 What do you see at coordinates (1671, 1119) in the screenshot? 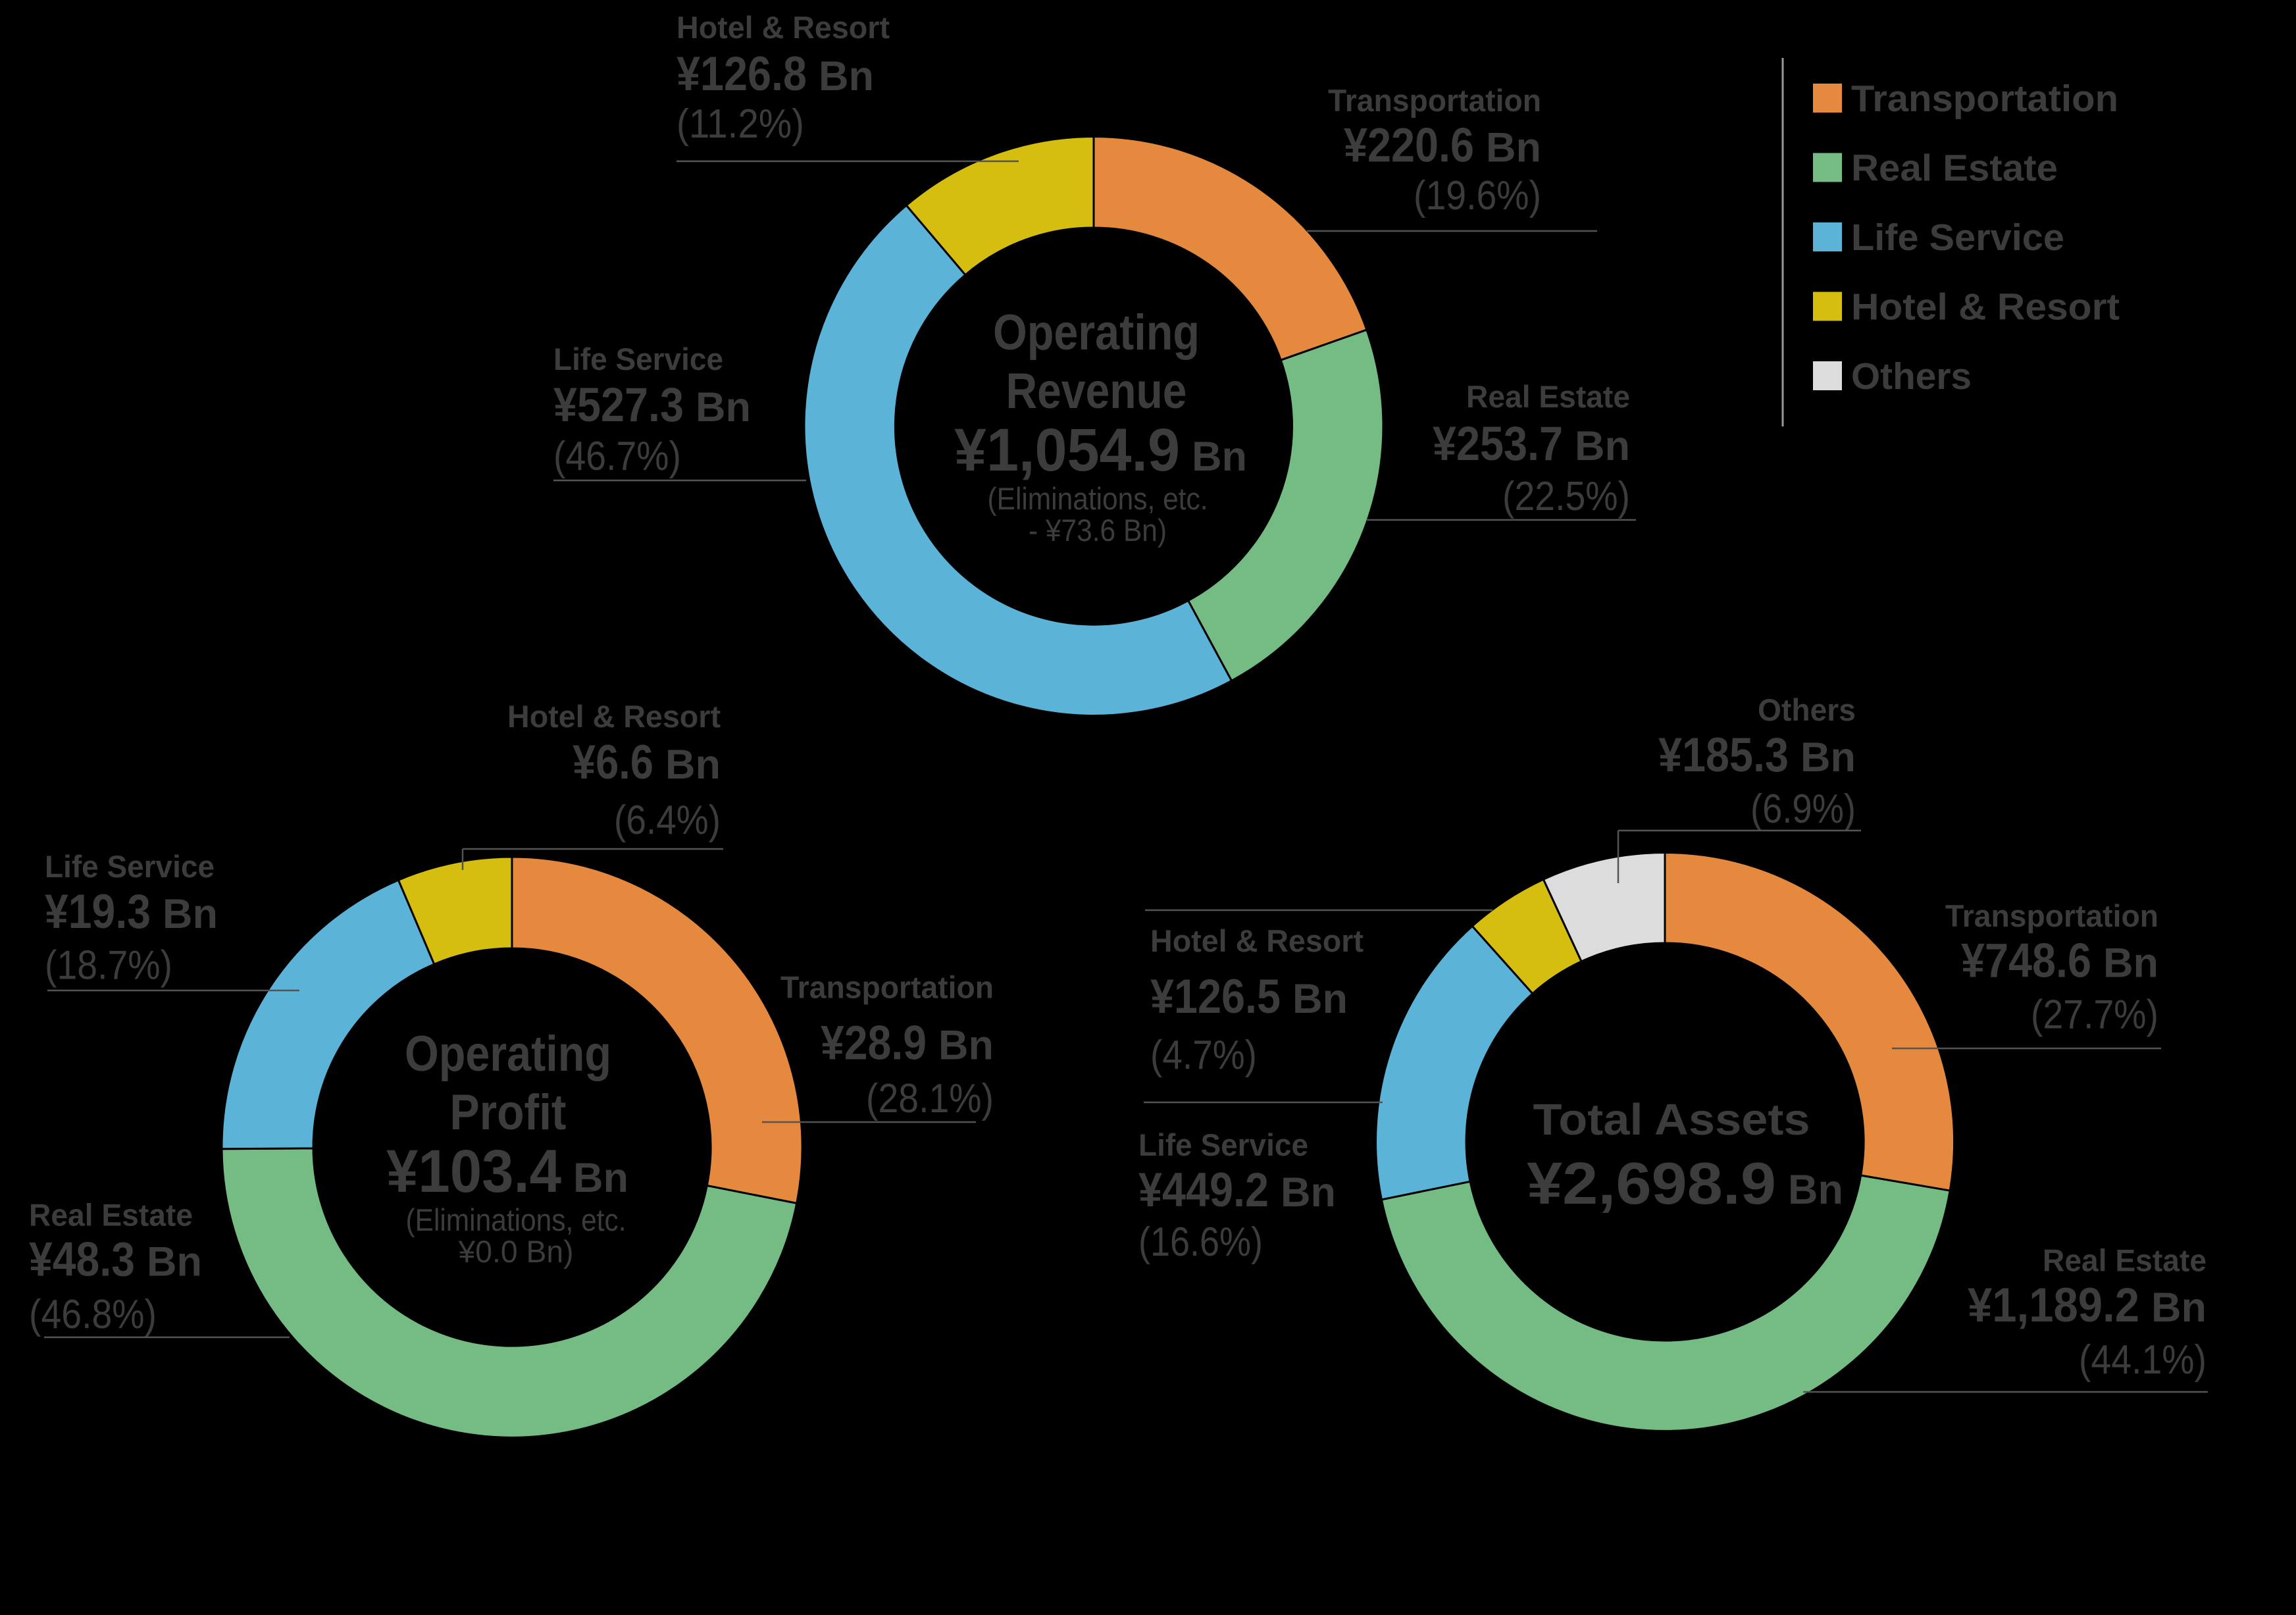
I see `svg-text: Total Assets` at bounding box center [1671, 1119].